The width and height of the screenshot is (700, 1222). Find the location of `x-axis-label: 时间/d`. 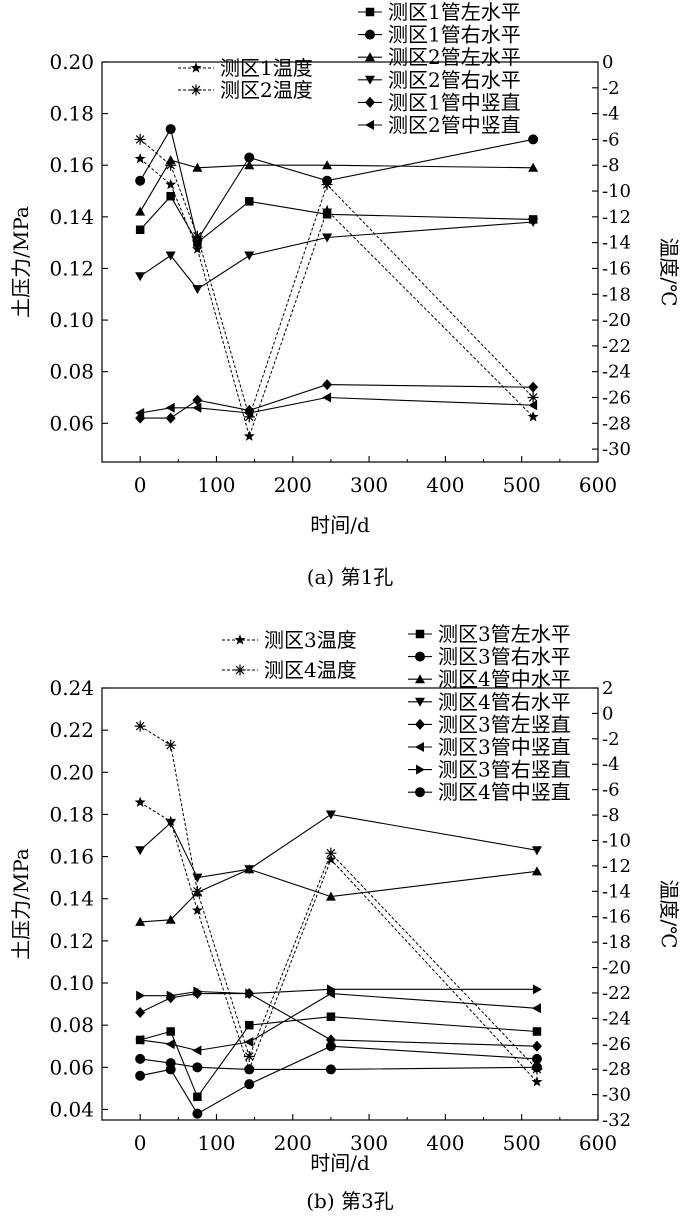

x-axis-label: 时间/d is located at coordinates (340, 1163).